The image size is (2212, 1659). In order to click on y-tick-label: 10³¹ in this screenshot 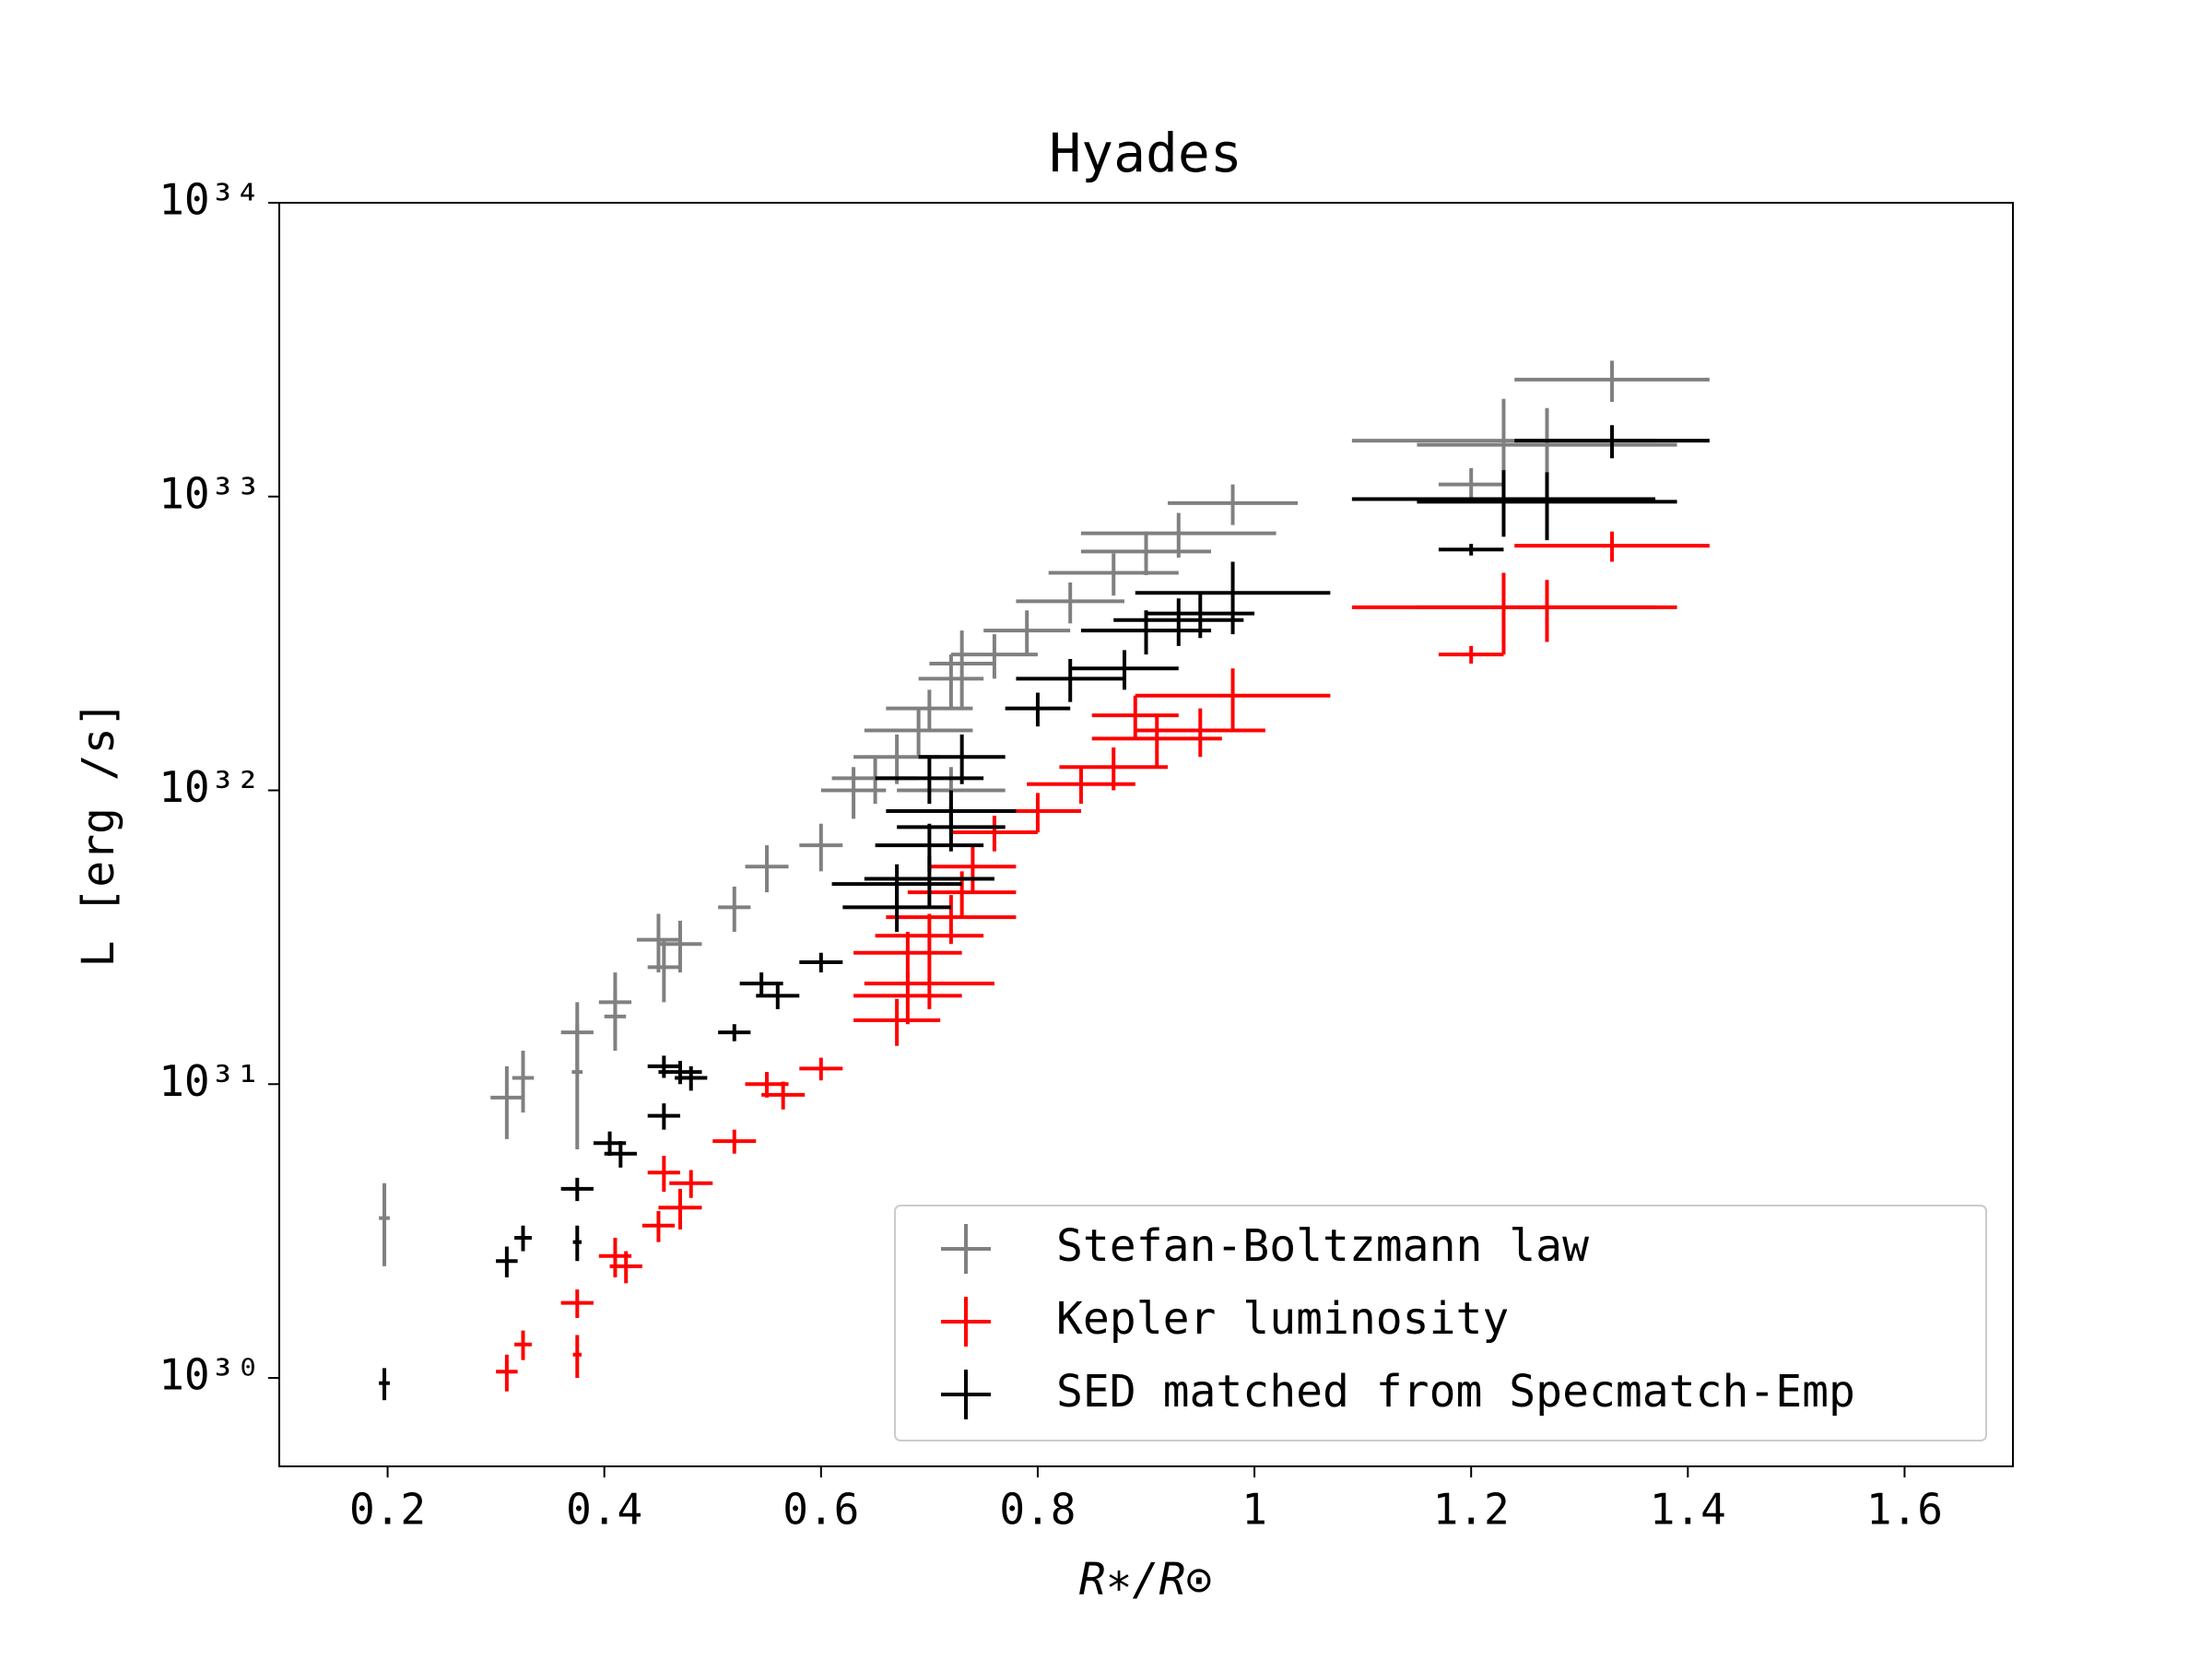, I will do `click(210, 1081)`.